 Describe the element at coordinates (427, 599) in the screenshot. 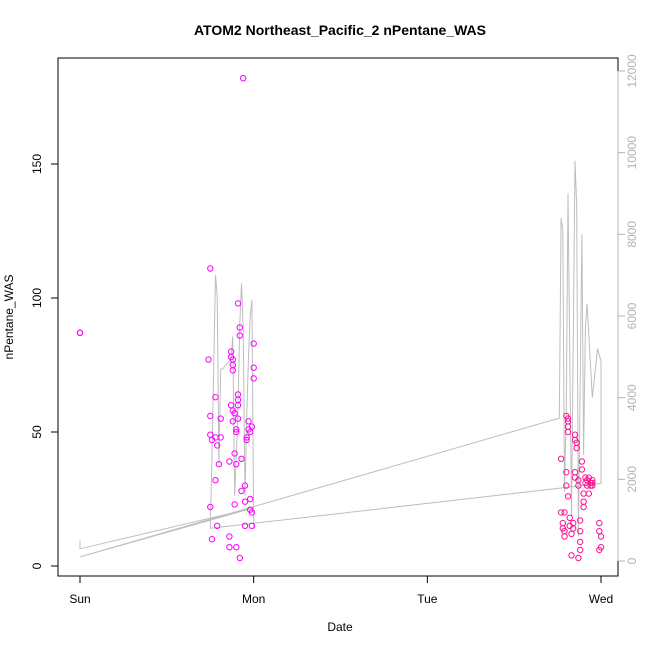

I see `x-tick-label: Tue` at that location.